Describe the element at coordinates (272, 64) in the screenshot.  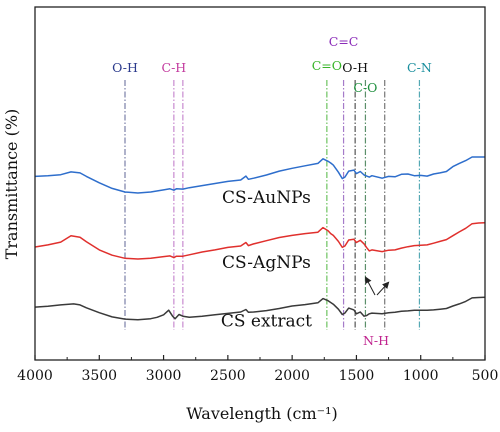
I see `band-labels: O-H C-H C=O C=C O-H C-O C-N` at that location.